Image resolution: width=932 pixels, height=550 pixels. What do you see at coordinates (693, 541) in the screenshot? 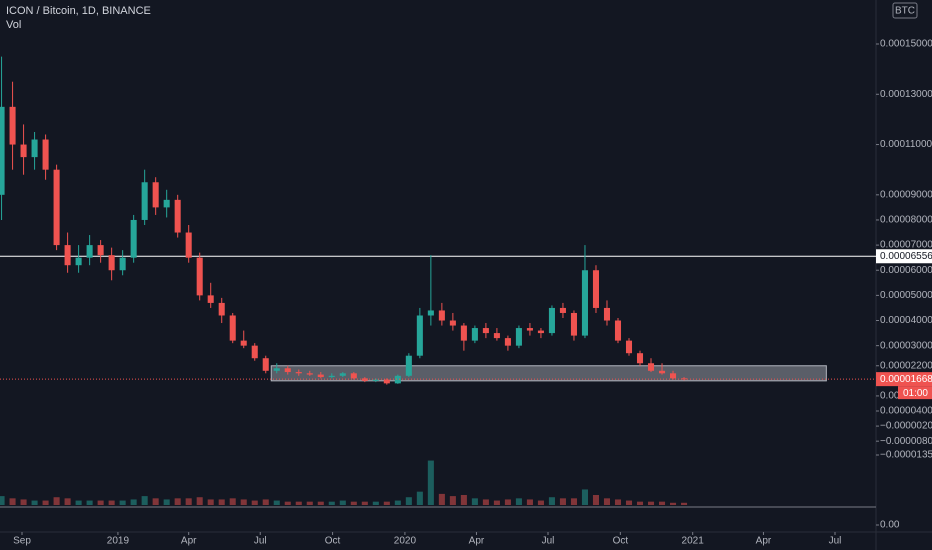
I see `x-tick-label: 2021` at bounding box center [693, 541].